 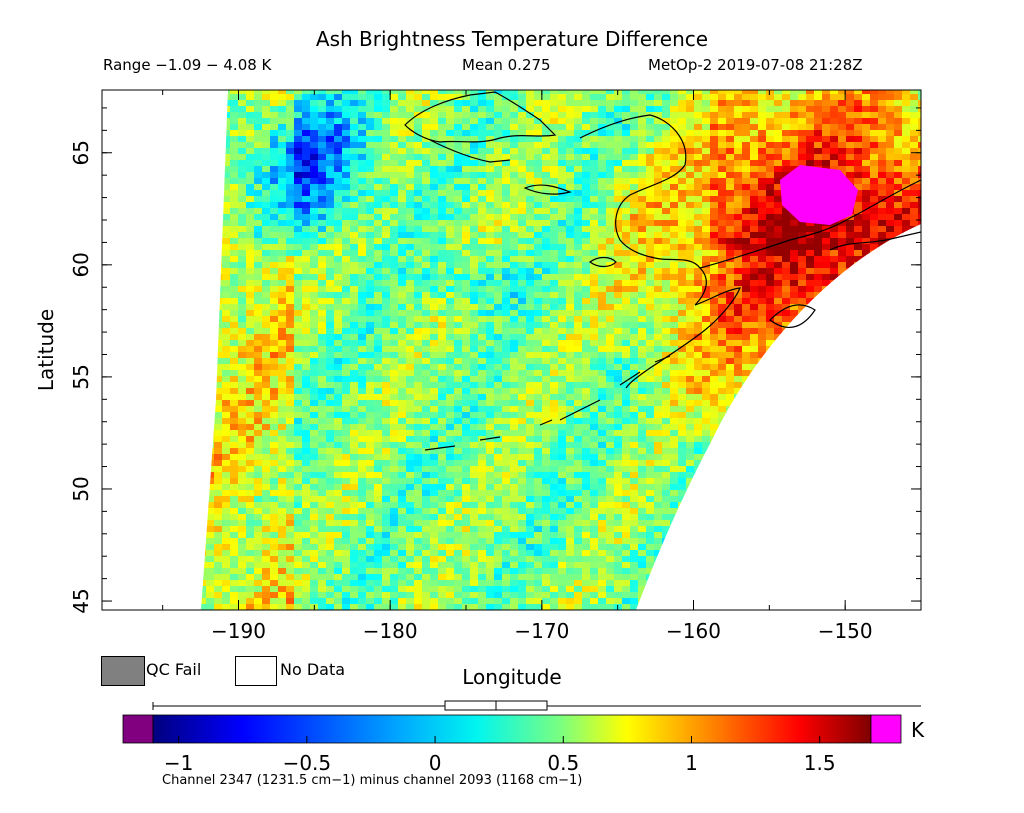 I want to click on no-data-swatch, so click(x=256, y=671).